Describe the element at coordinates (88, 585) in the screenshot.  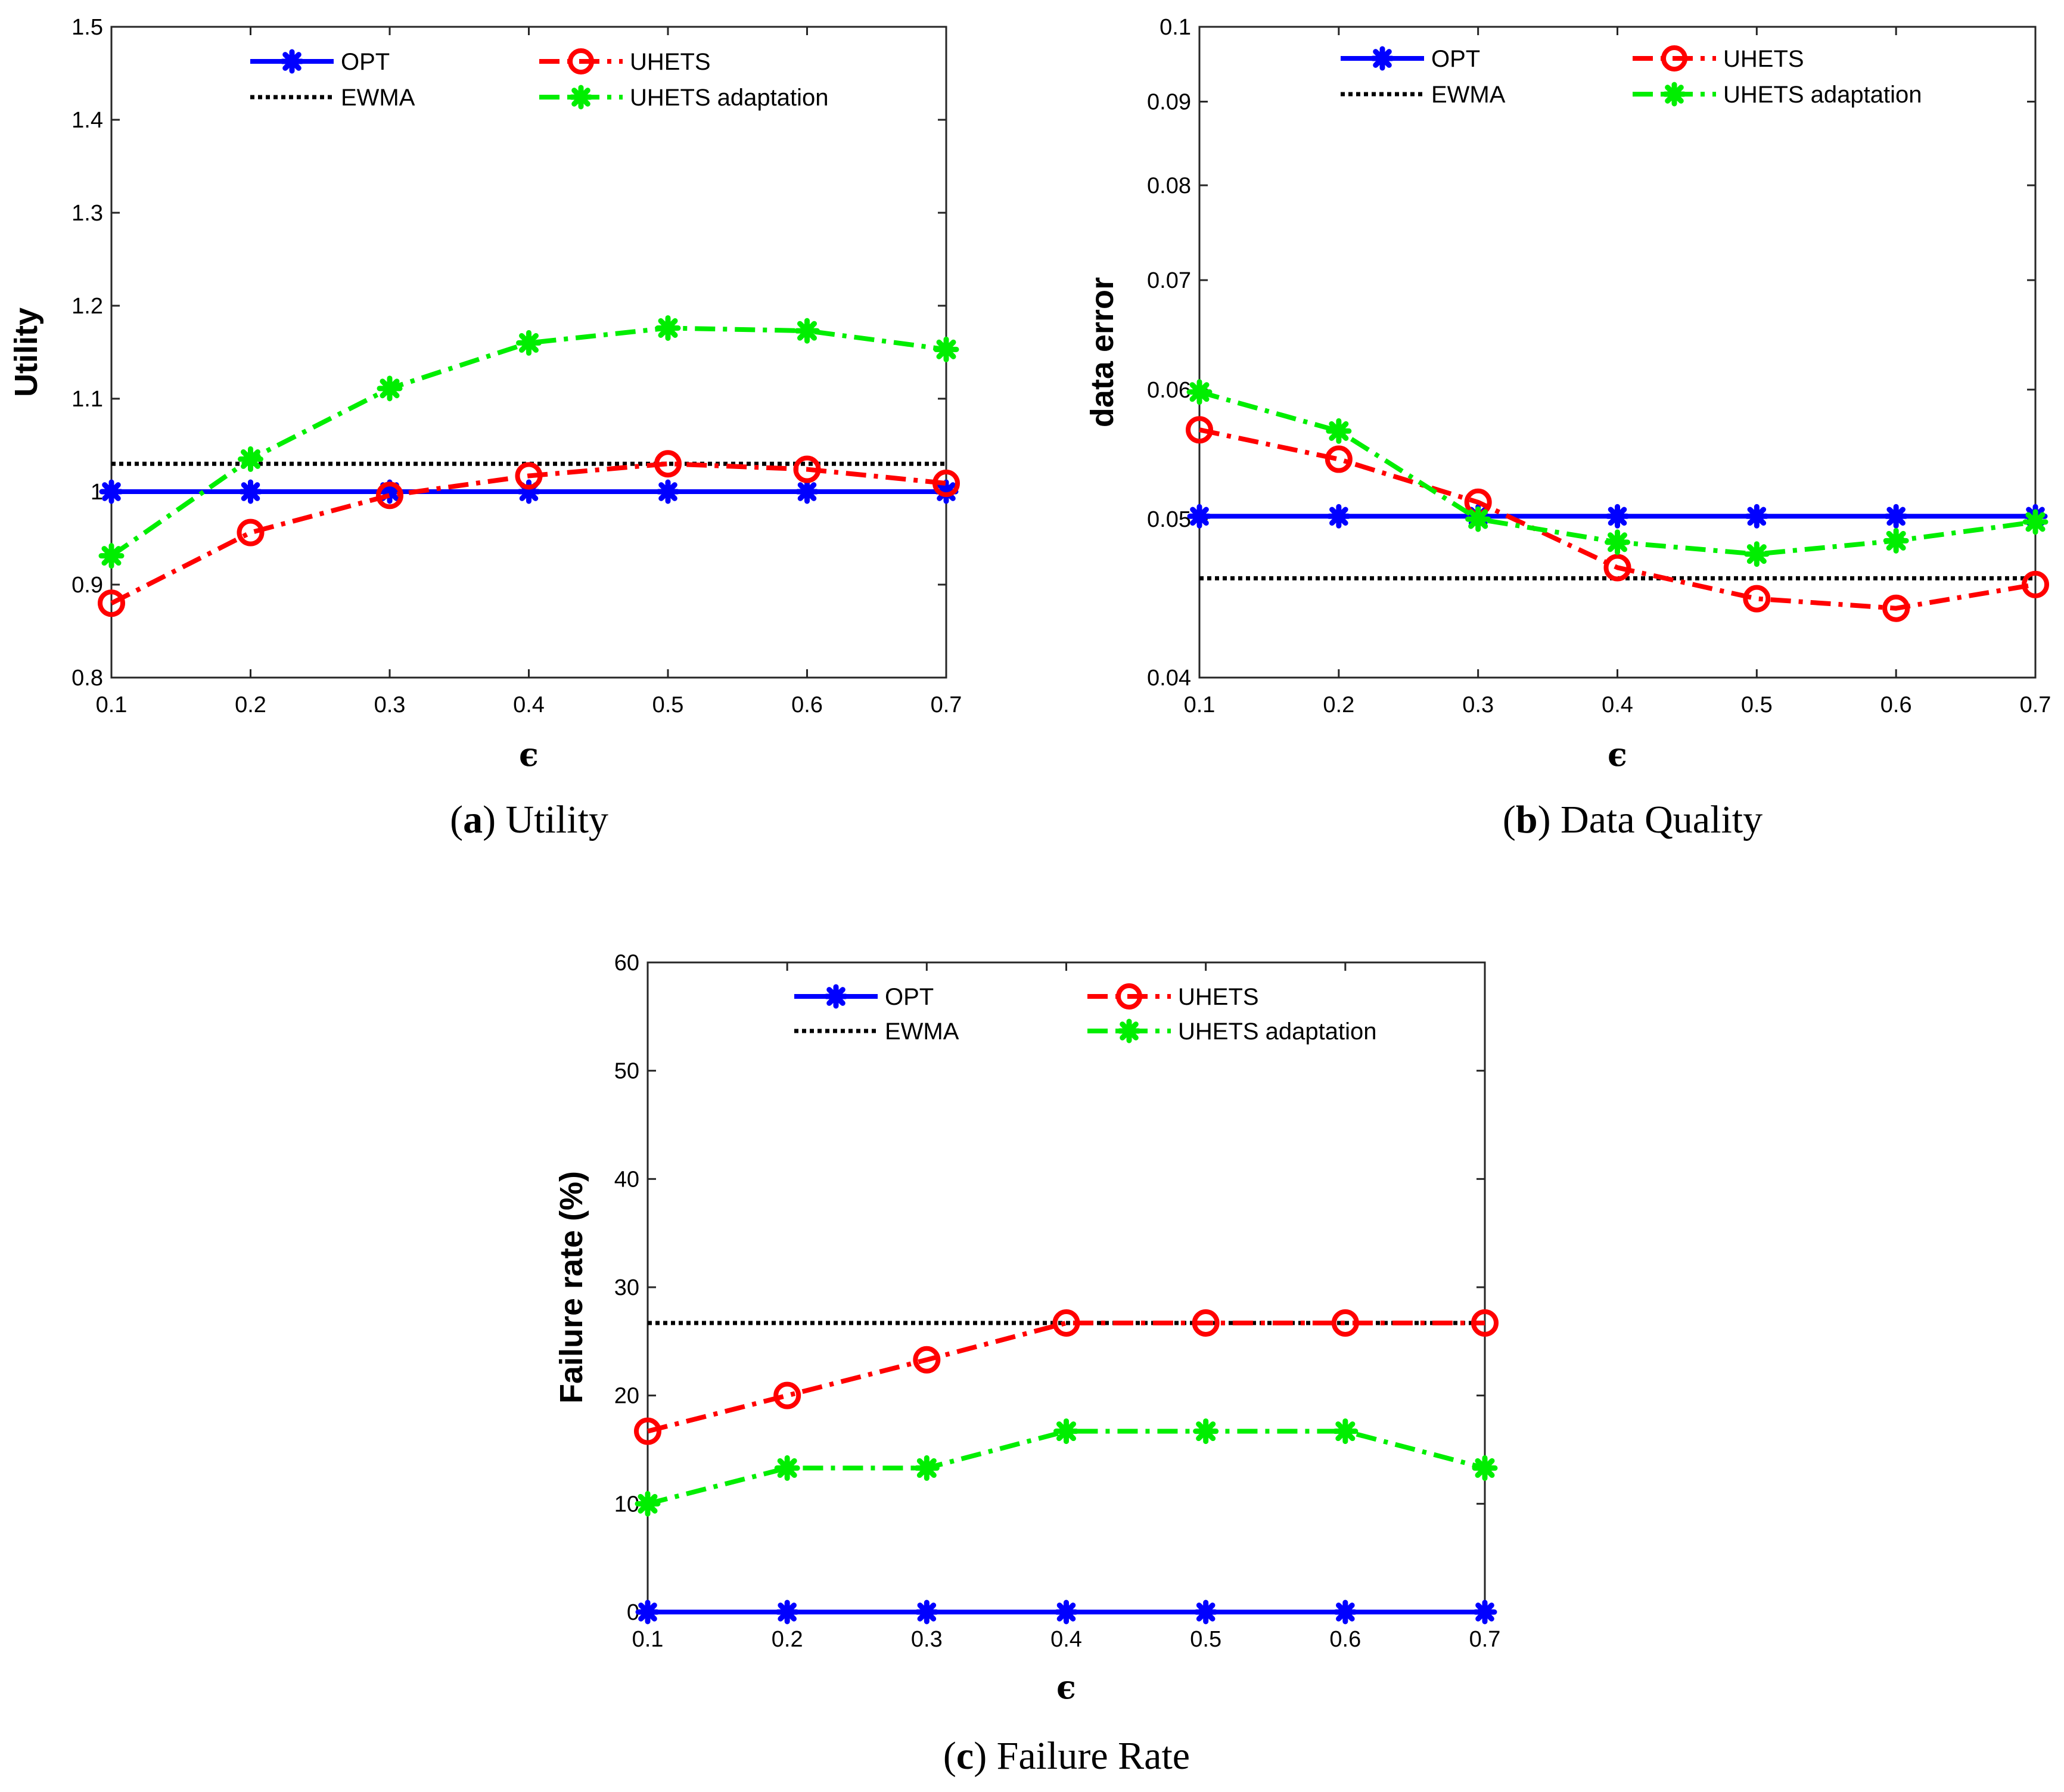
I see `y-tick-label: 0.9` at that location.